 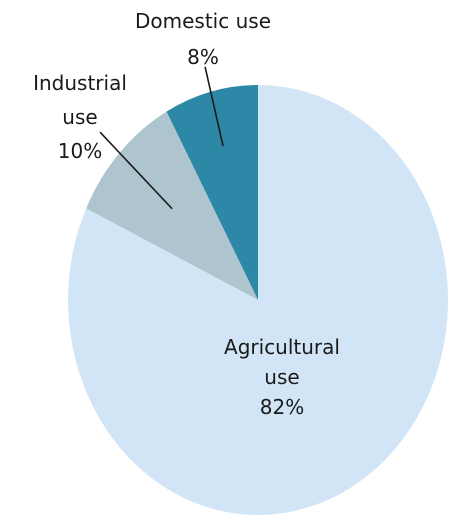 I want to click on slice-value-agricultural: 82%, so click(x=282, y=407).